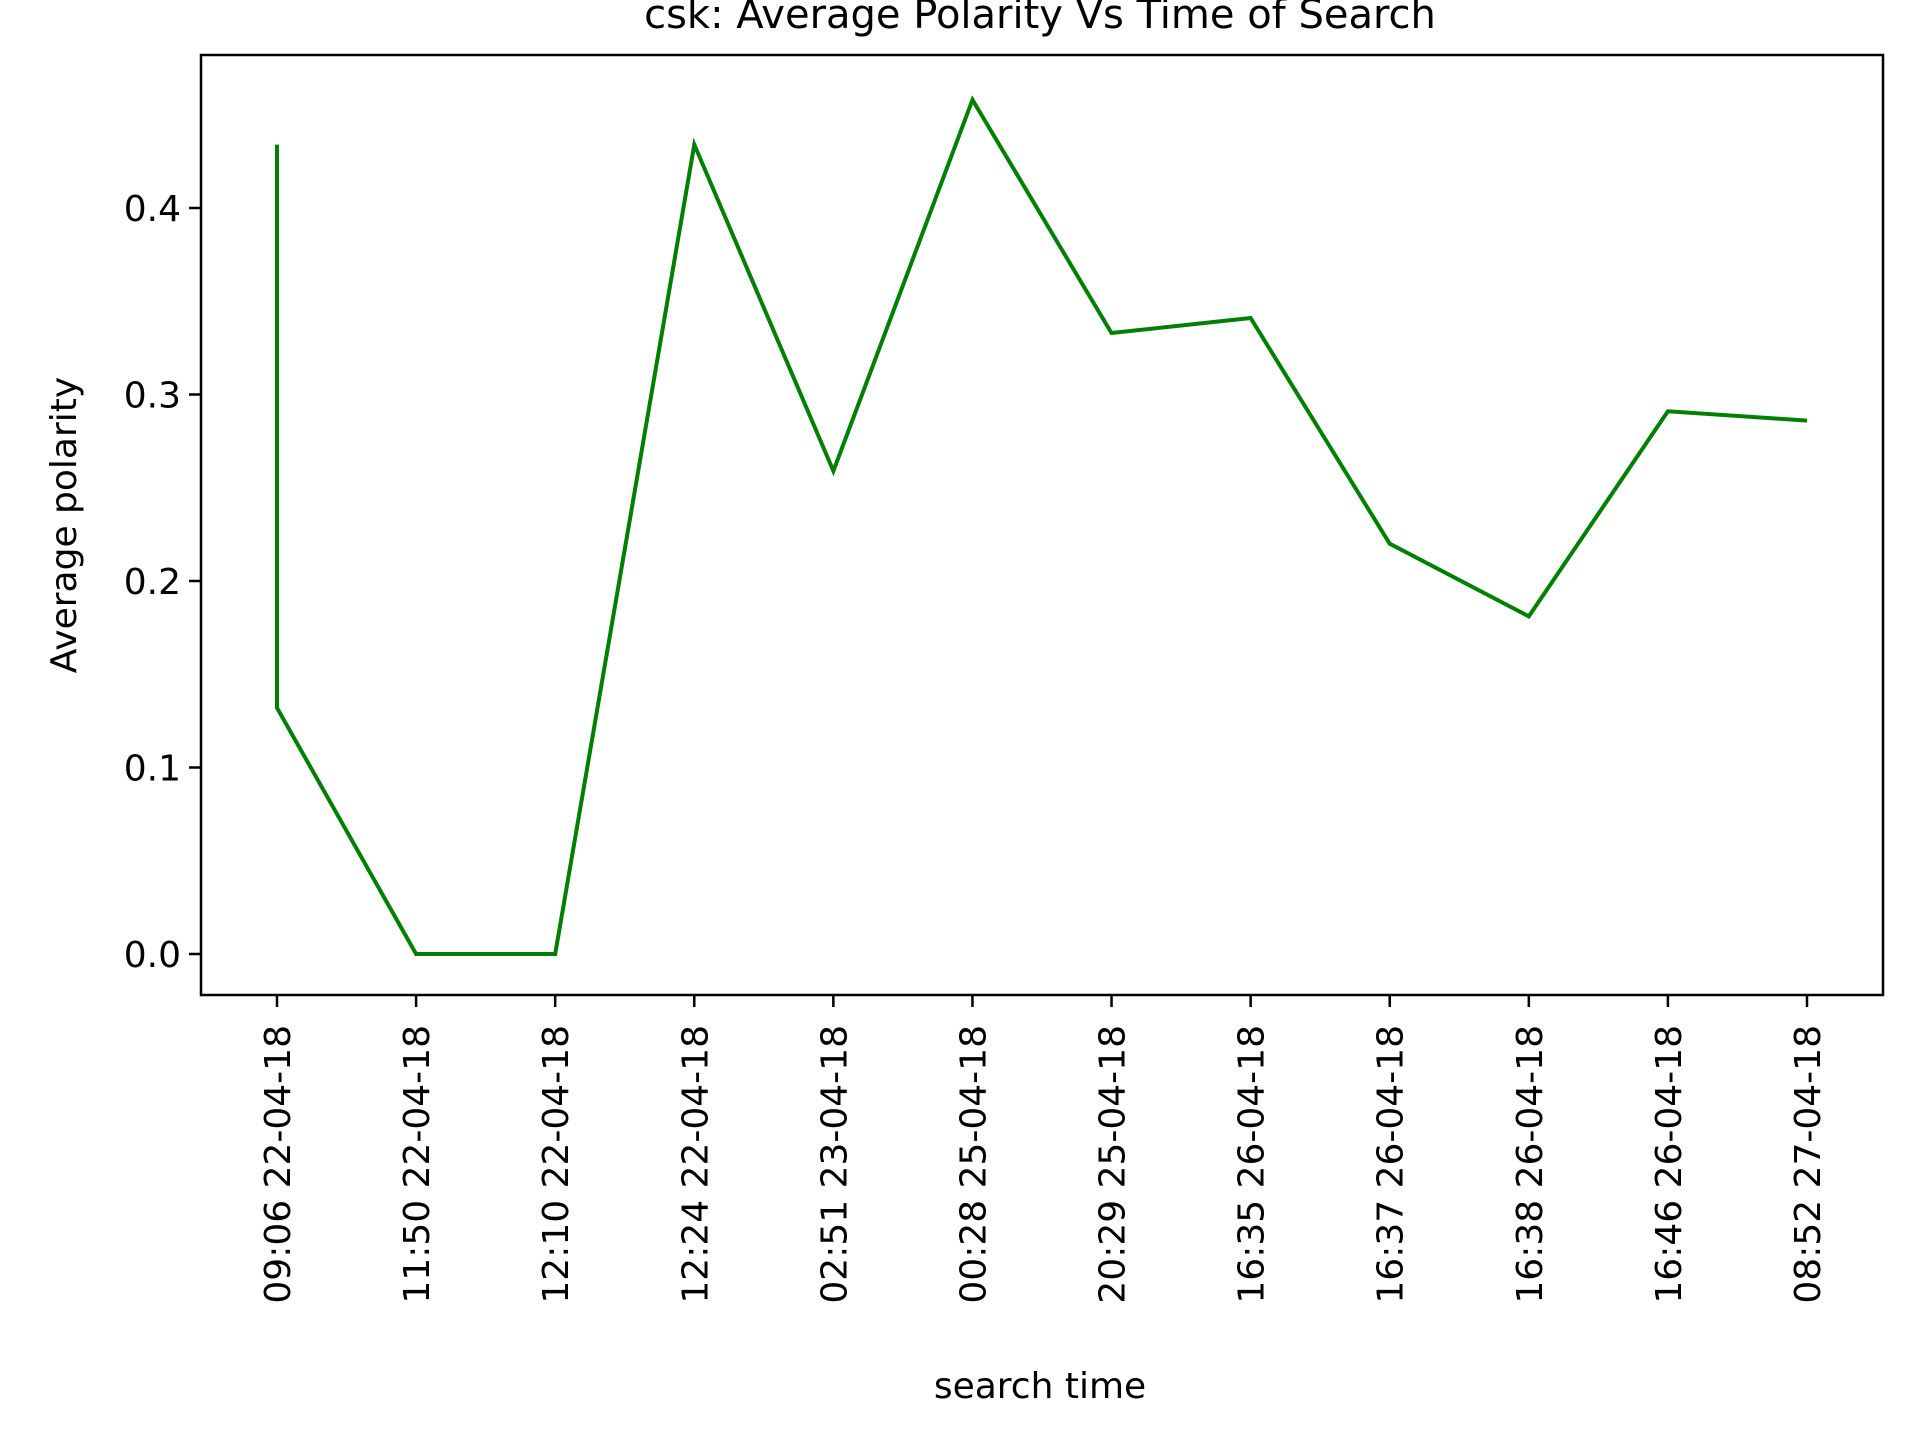 The height and width of the screenshot is (1444, 1920). I want to click on y-axis-label: Average polarity, so click(64, 525).